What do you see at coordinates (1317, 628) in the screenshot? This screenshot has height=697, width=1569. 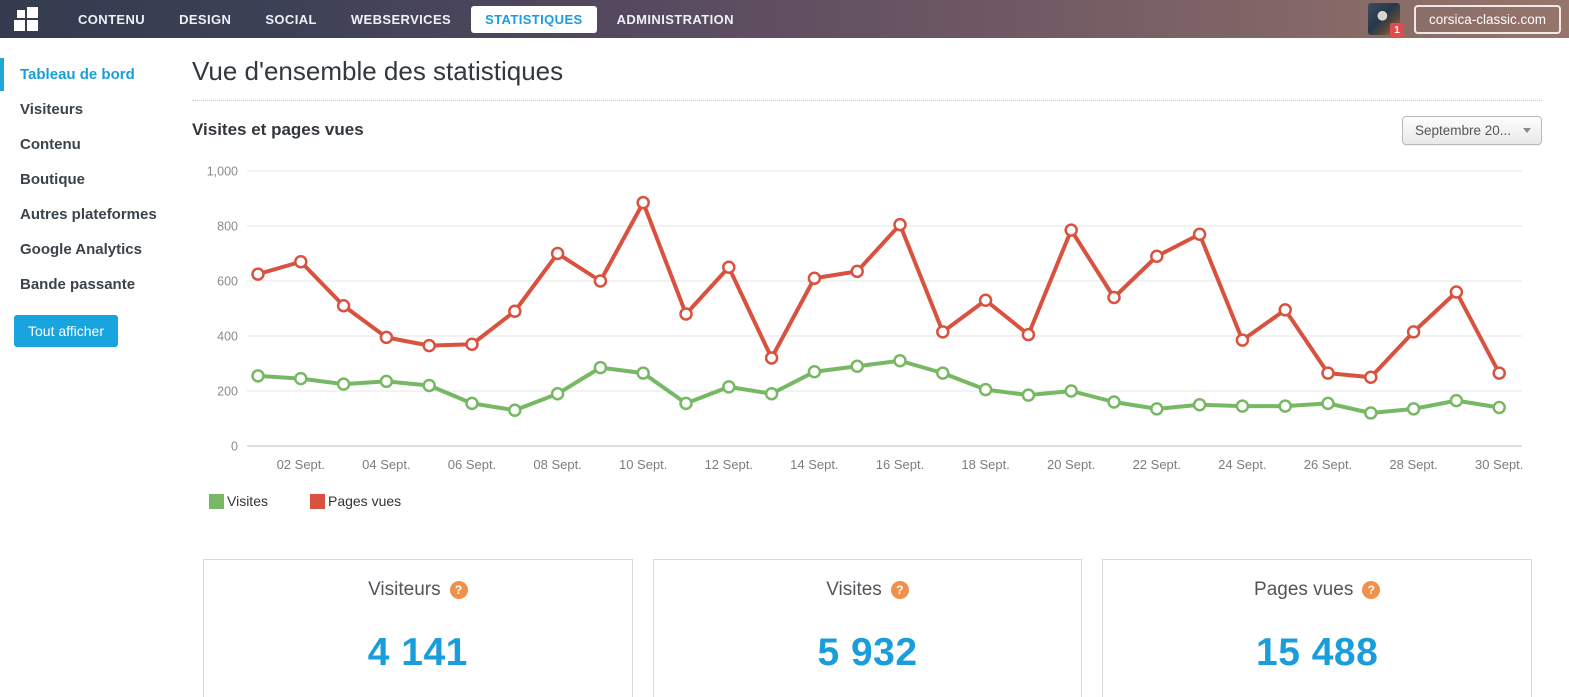 I see `stat-card-pages-vues: Pages vues? 15 488` at bounding box center [1317, 628].